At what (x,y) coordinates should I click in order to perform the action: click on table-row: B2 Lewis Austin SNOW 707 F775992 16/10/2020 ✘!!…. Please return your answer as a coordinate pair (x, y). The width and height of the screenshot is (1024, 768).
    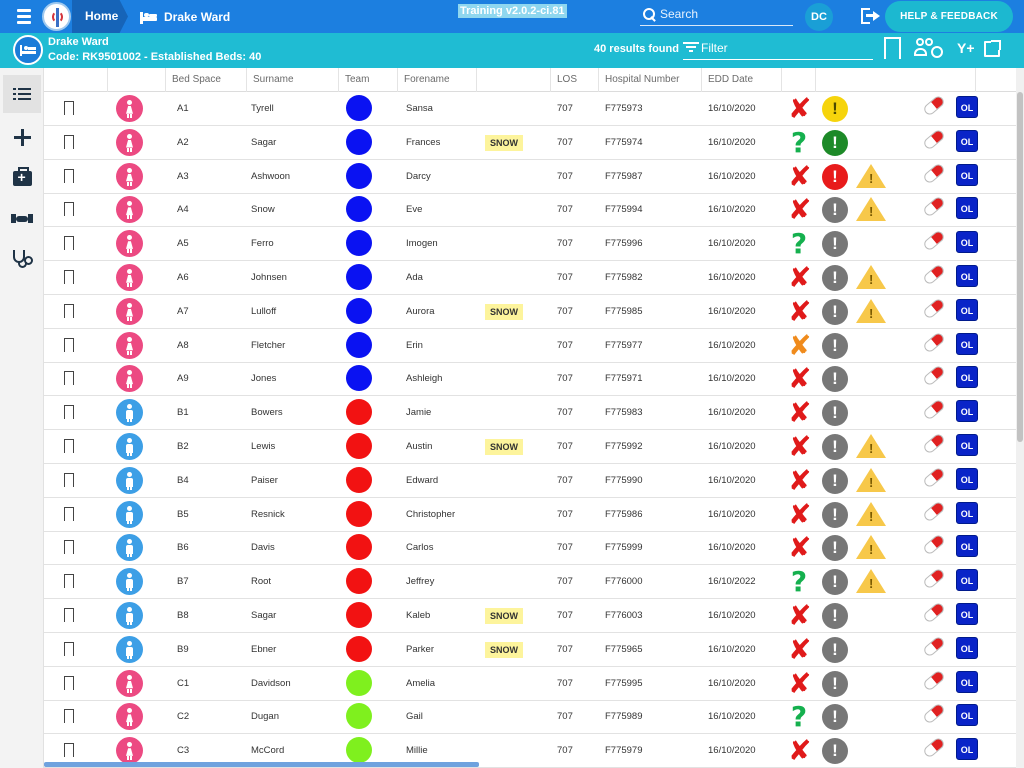
    Looking at the image, I should click on (530, 447).